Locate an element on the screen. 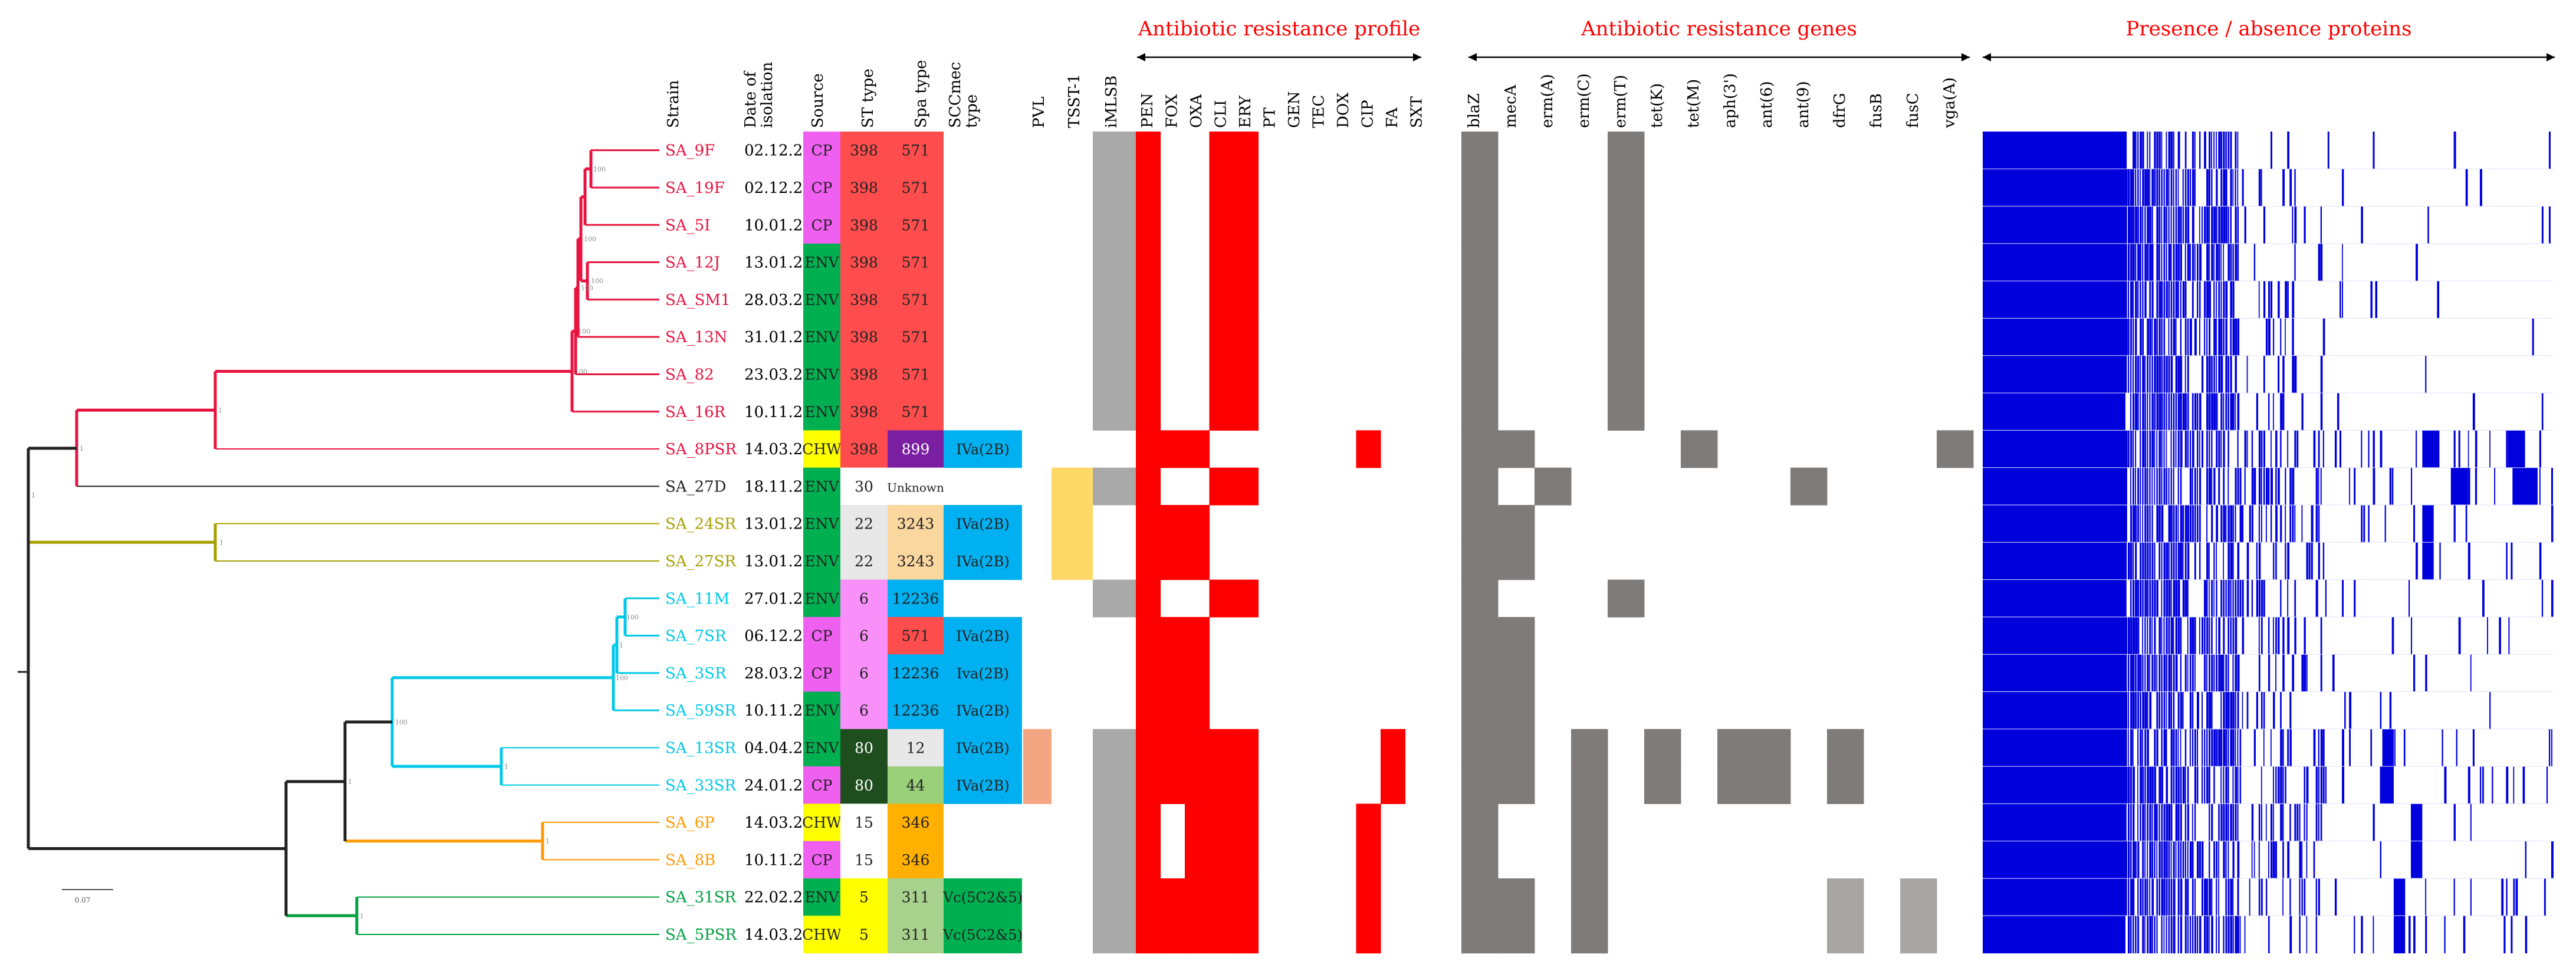 Image resolution: width=2576 pixels, height=971 pixels. header-profile-pt: PT is located at coordinates (1270, 117).